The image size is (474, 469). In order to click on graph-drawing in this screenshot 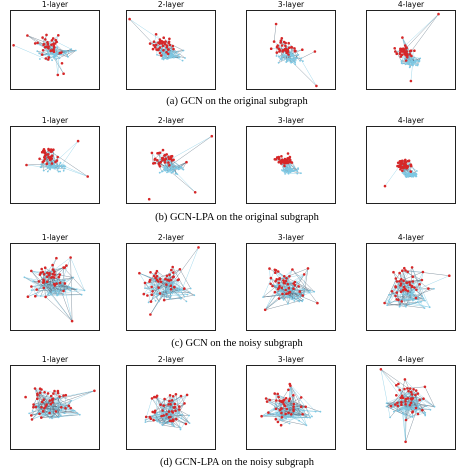, I will do `click(291, 404)`.